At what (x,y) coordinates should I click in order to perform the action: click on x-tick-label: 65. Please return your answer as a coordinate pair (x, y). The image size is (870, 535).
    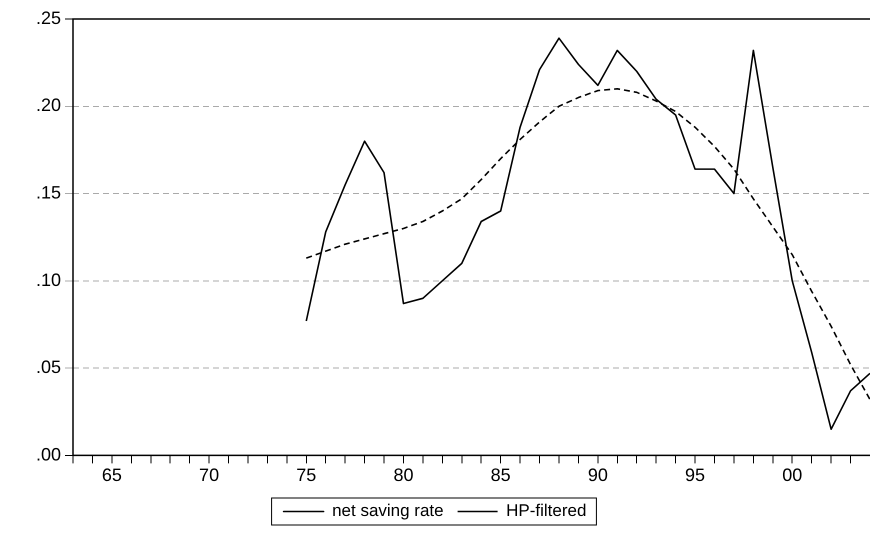
    Looking at the image, I should click on (112, 475).